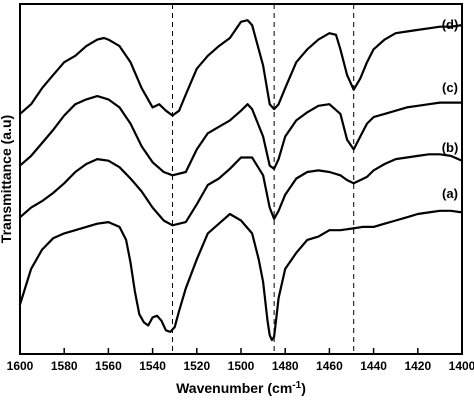 This screenshot has height=404, width=474. What do you see at coordinates (450, 193) in the screenshot?
I see `series-label: (a)` at bounding box center [450, 193].